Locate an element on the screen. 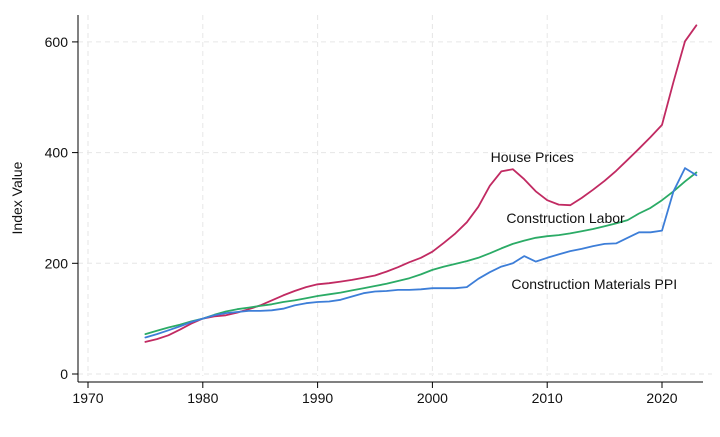  y-tick-label: 400 is located at coordinates (57, 153).